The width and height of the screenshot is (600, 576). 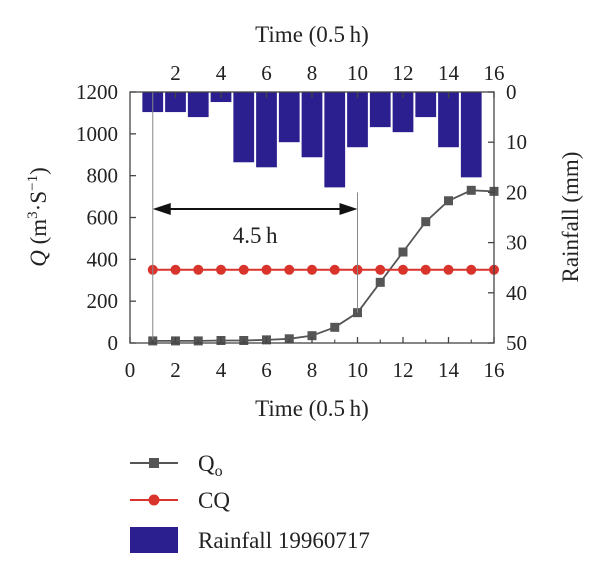 What do you see at coordinates (33, 215) in the screenshot?
I see `left-y-axis-title-sup-3: 3` at bounding box center [33, 215].